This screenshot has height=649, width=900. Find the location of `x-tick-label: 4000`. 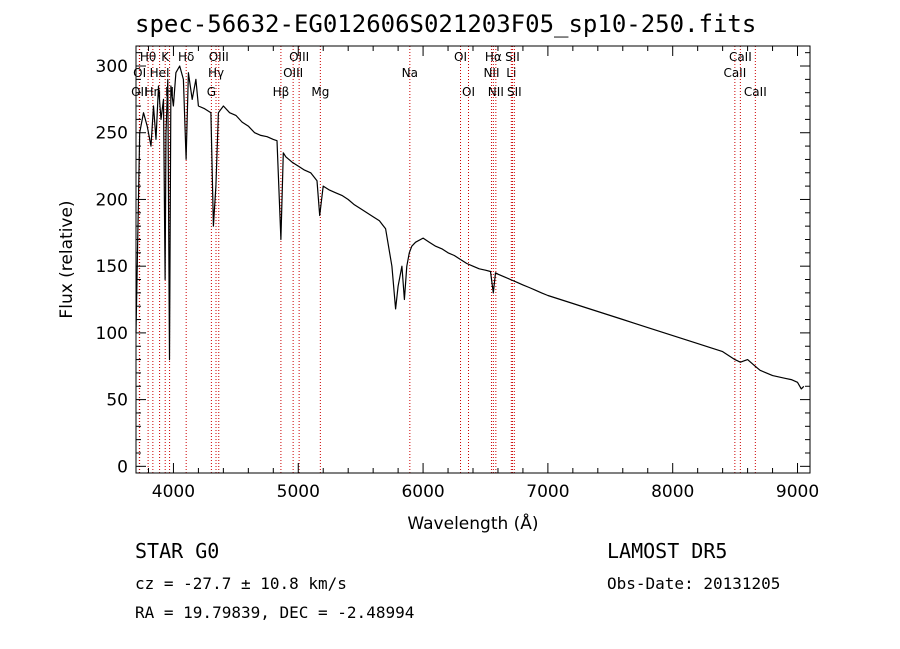

x-tick-label: 4000 is located at coordinates (173, 492).